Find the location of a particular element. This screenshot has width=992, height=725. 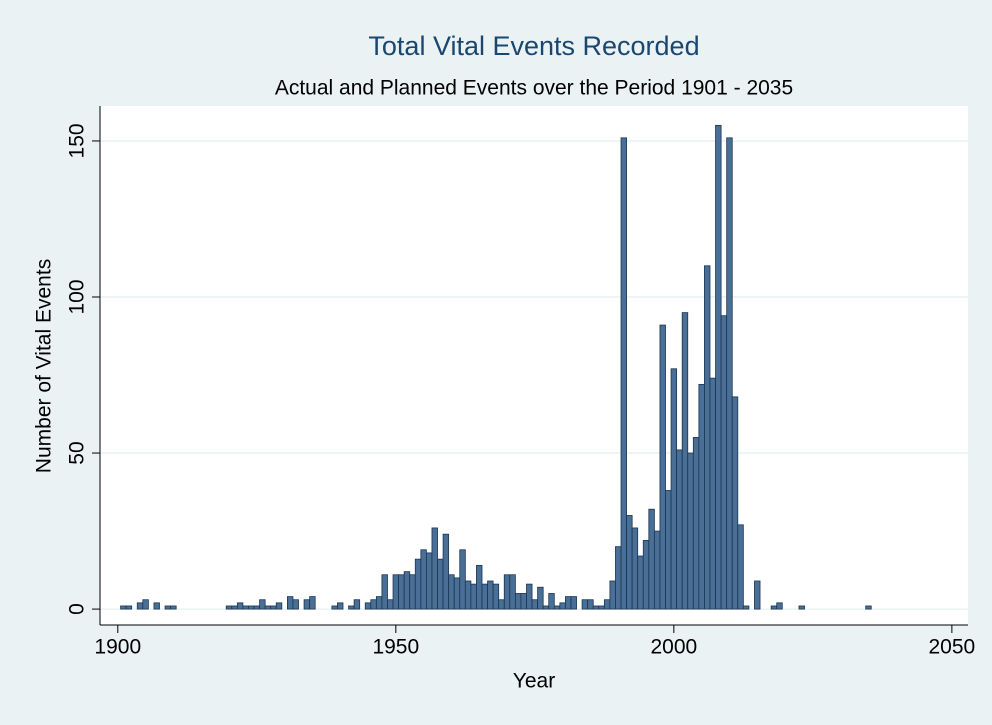

chart-title: Total Vital Events Recorded is located at coordinates (533, 46).